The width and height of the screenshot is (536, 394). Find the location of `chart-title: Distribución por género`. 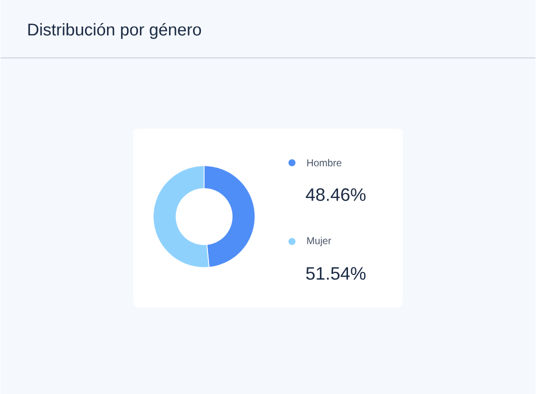

chart-title: Distribución por género is located at coordinates (114, 30).